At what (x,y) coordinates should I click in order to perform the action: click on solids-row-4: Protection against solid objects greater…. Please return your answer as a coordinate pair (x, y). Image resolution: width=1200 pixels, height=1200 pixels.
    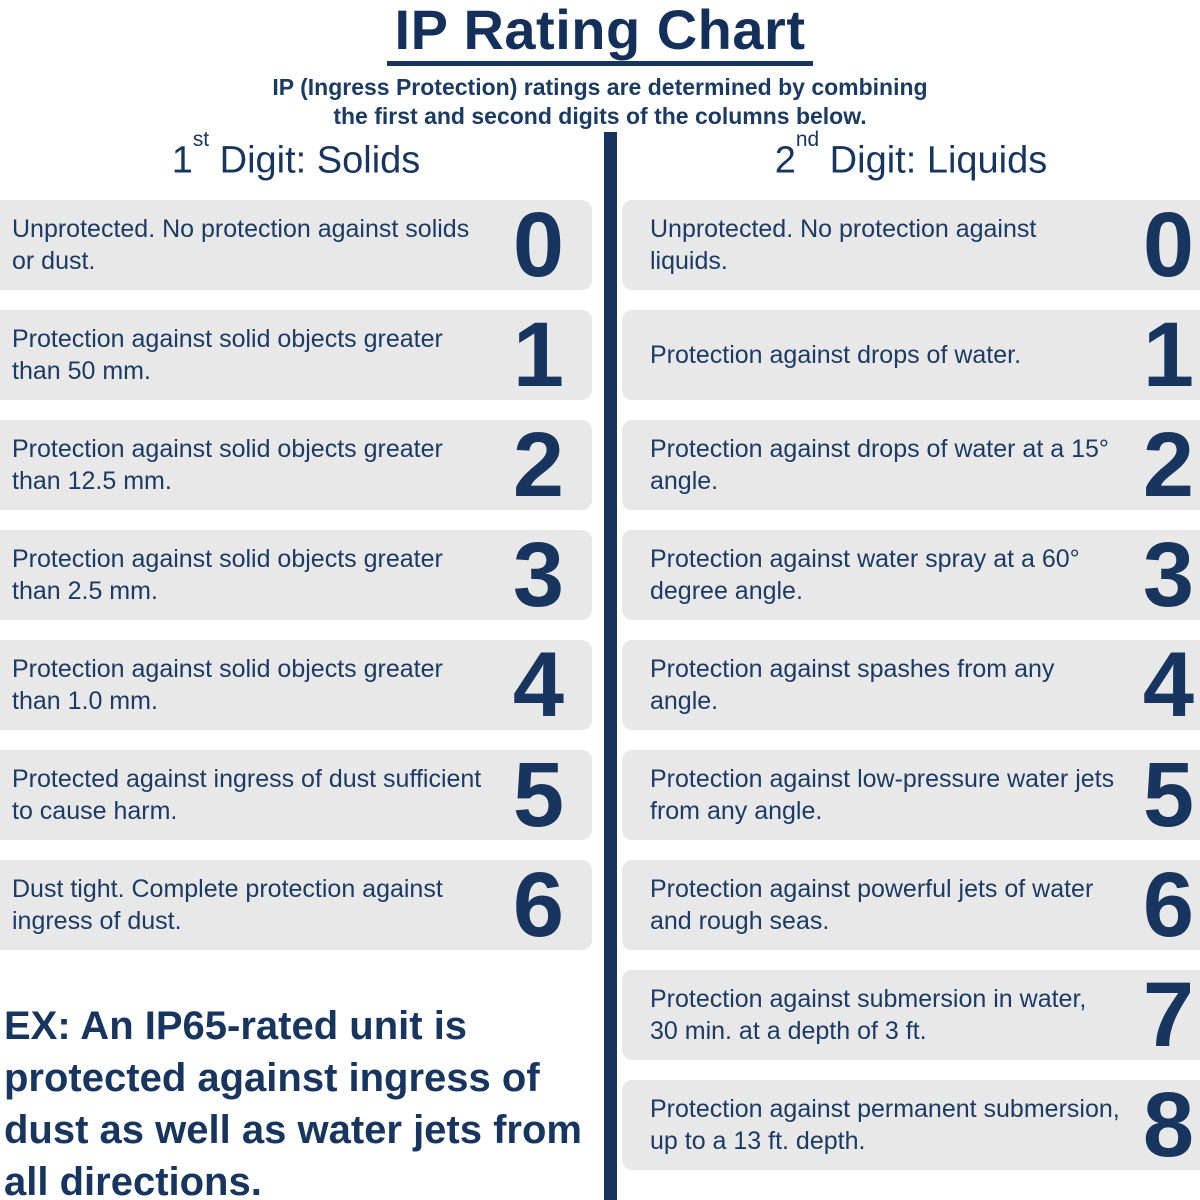
    Looking at the image, I should click on (296, 684).